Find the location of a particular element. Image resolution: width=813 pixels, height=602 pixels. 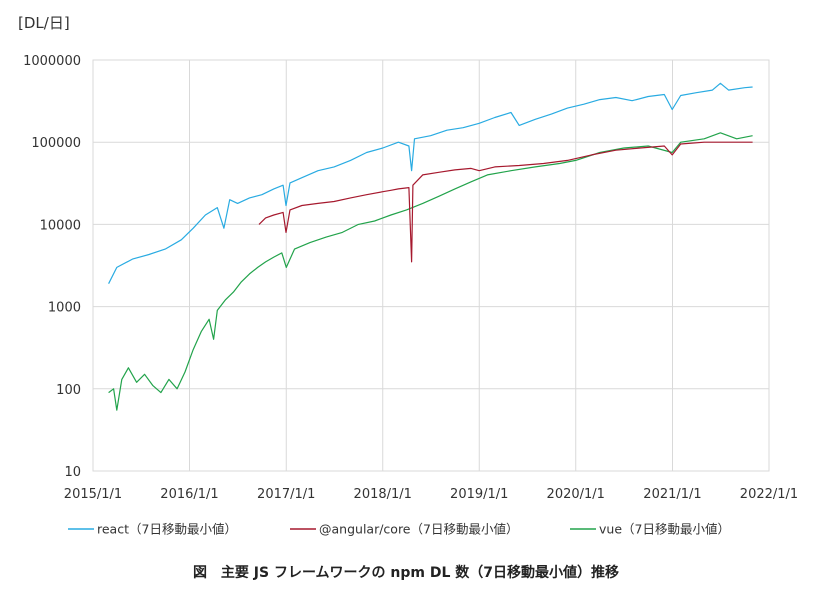

y-tick-label: 1000 is located at coordinates (64, 308).